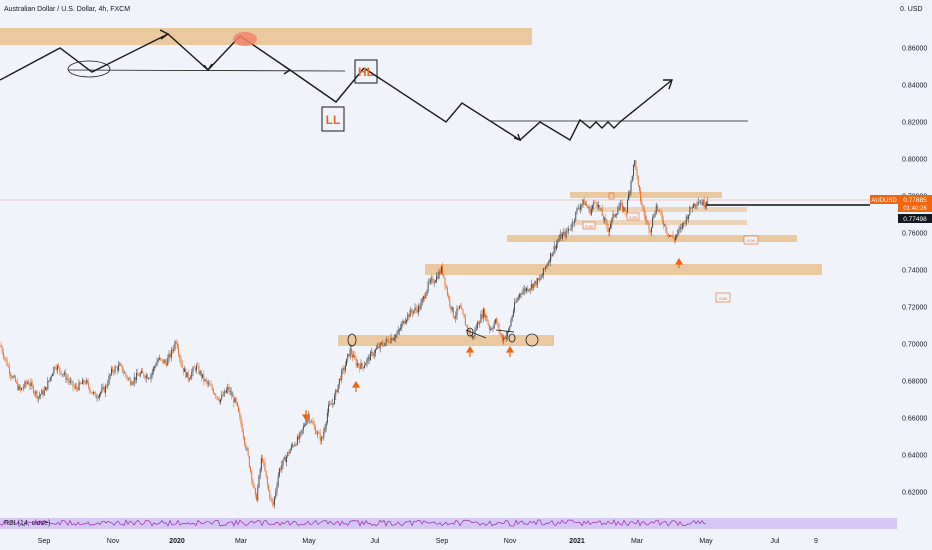 Image resolution: width=932 pixels, height=550 pixels. What do you see at coordinates (901, 203) in the screenshot?
I see `price-tag: AUDUSD 0.77885 01:40:26` at bounding box center [901, 203].